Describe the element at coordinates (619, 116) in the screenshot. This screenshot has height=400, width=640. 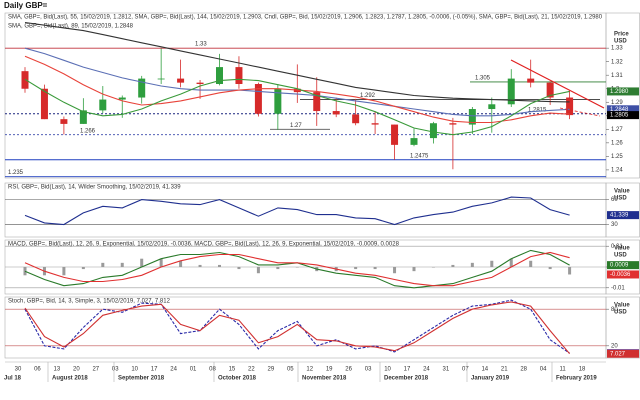
I see `price-flag-label: 1.2805` at that location.